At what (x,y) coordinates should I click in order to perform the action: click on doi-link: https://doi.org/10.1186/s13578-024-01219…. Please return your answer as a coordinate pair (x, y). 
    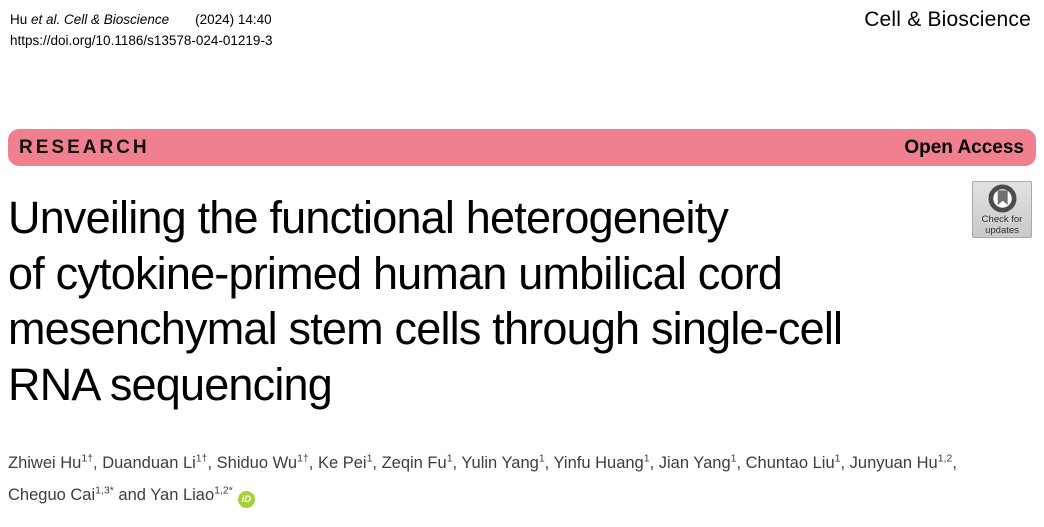
    Looking at the image, I should click on (141, 40).